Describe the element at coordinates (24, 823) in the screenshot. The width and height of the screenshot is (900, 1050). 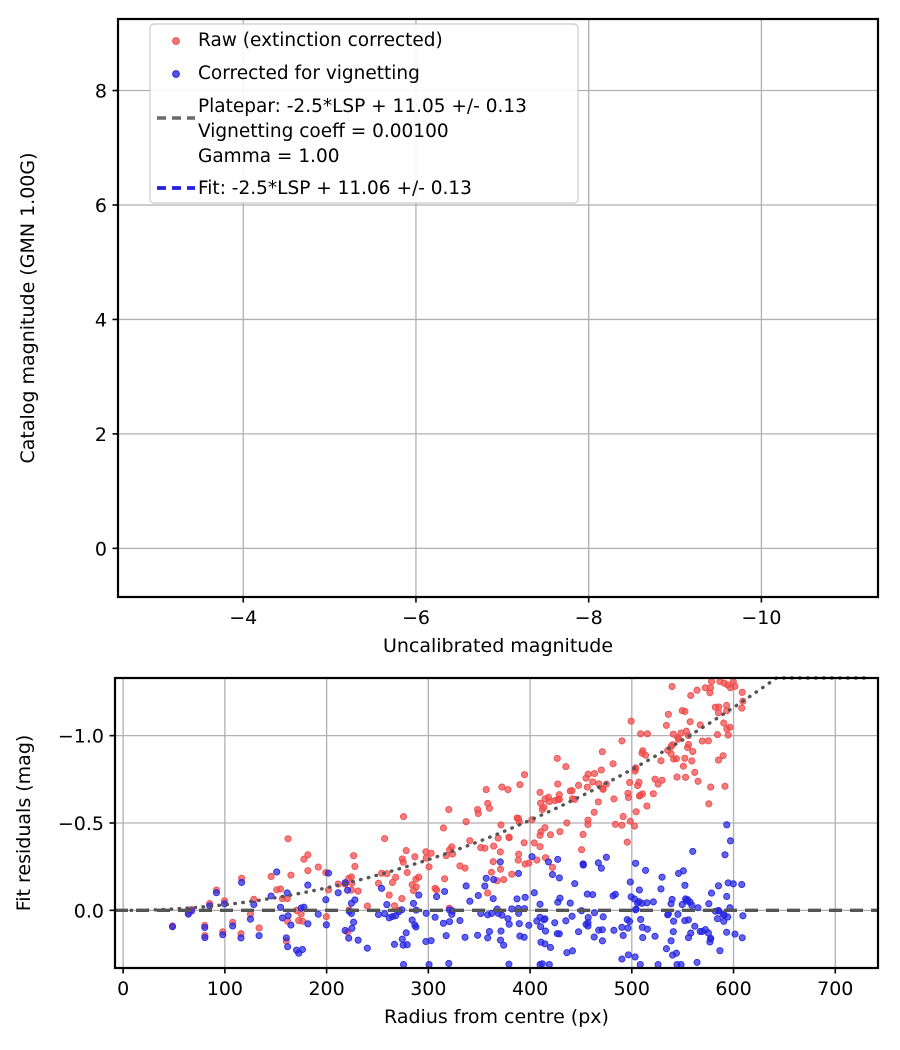
I see `lower-yaxis-label: Fit residuals (mag)` at that location.